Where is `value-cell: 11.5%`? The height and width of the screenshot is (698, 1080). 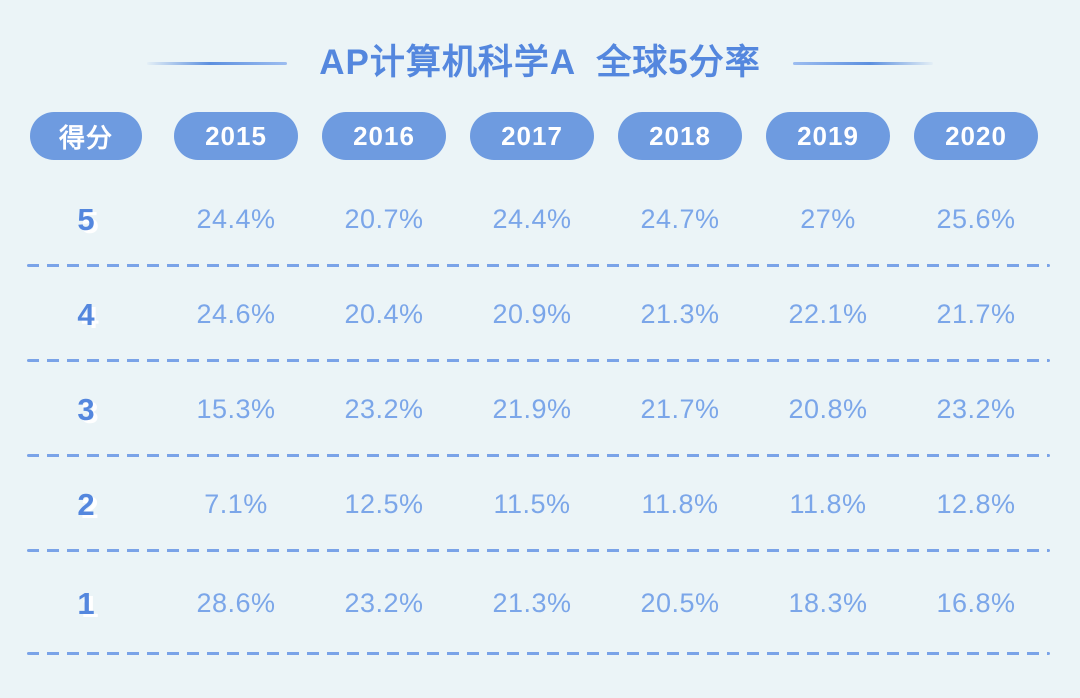
value-cell: 11.5% is located at coordinates (532, 504).